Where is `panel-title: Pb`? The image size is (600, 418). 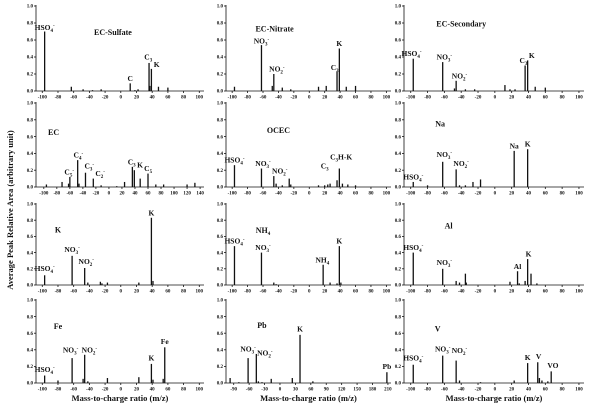 panel-title: Pb is located at coordinates (262, 325).